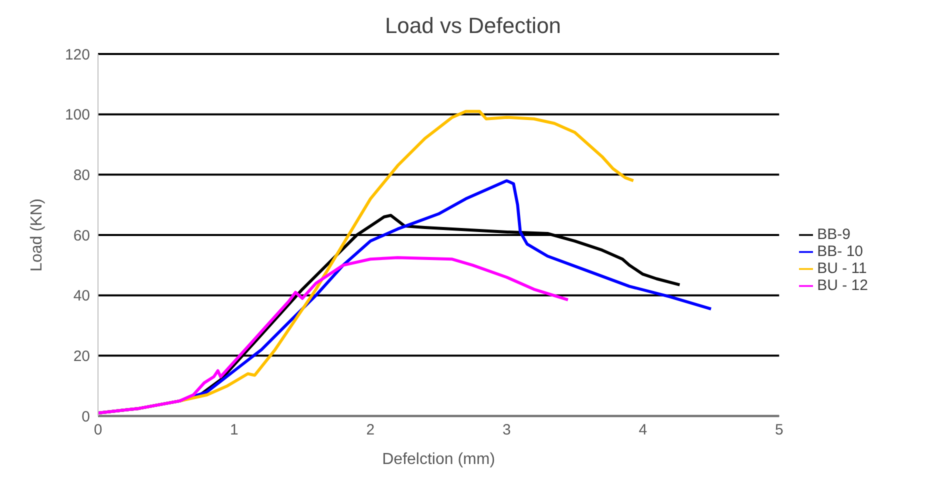 The width and height of the screenshot is (948, 484). Describe the element at coordinates (506, 430) in the screenshot. I see `x-tick-label: 3` at that location.